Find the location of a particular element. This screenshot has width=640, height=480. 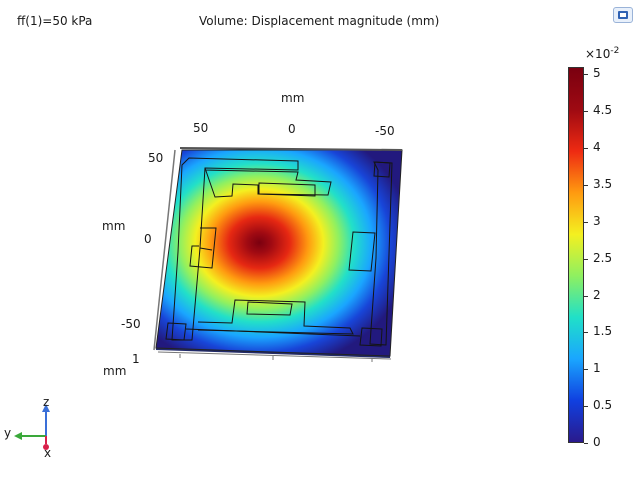

geometry-edges is located at coordinates (279, 252).